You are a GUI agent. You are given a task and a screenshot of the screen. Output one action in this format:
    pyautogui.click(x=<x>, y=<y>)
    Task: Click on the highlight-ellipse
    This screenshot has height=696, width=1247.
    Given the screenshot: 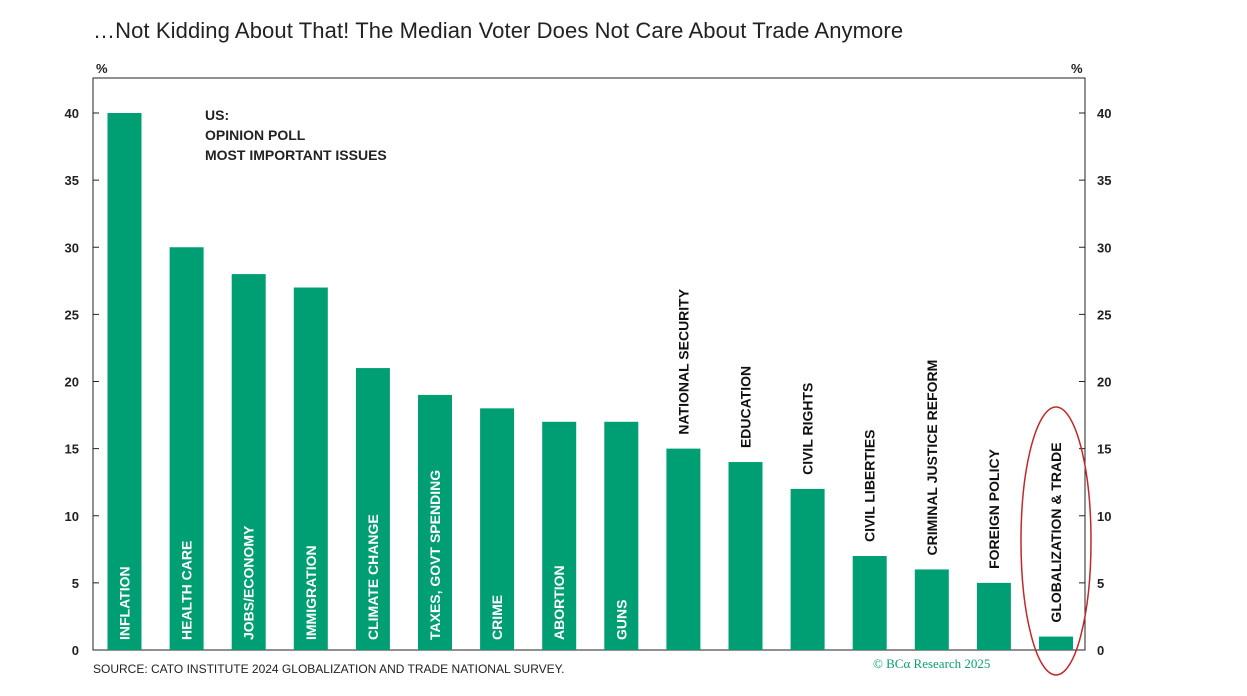 What is the action you would take?
    pyautogui.click(x=1056, y=541)
    